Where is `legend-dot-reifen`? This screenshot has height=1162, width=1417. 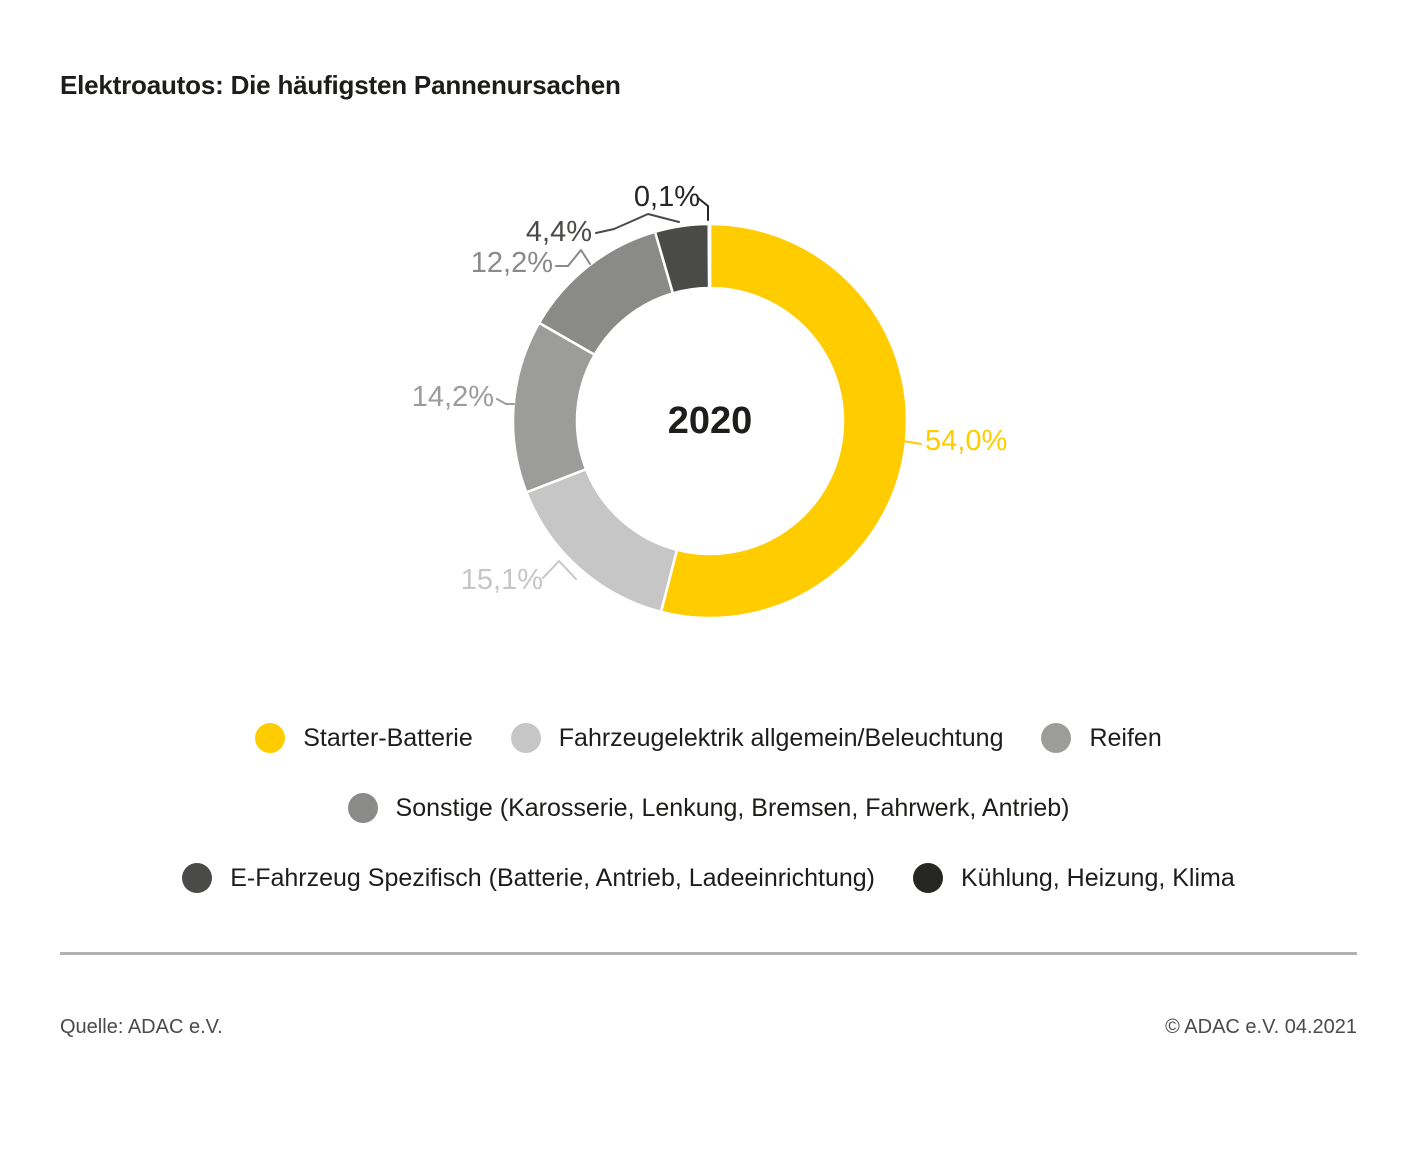
legend-dot-reifen is located at coordinates (1056, 738).